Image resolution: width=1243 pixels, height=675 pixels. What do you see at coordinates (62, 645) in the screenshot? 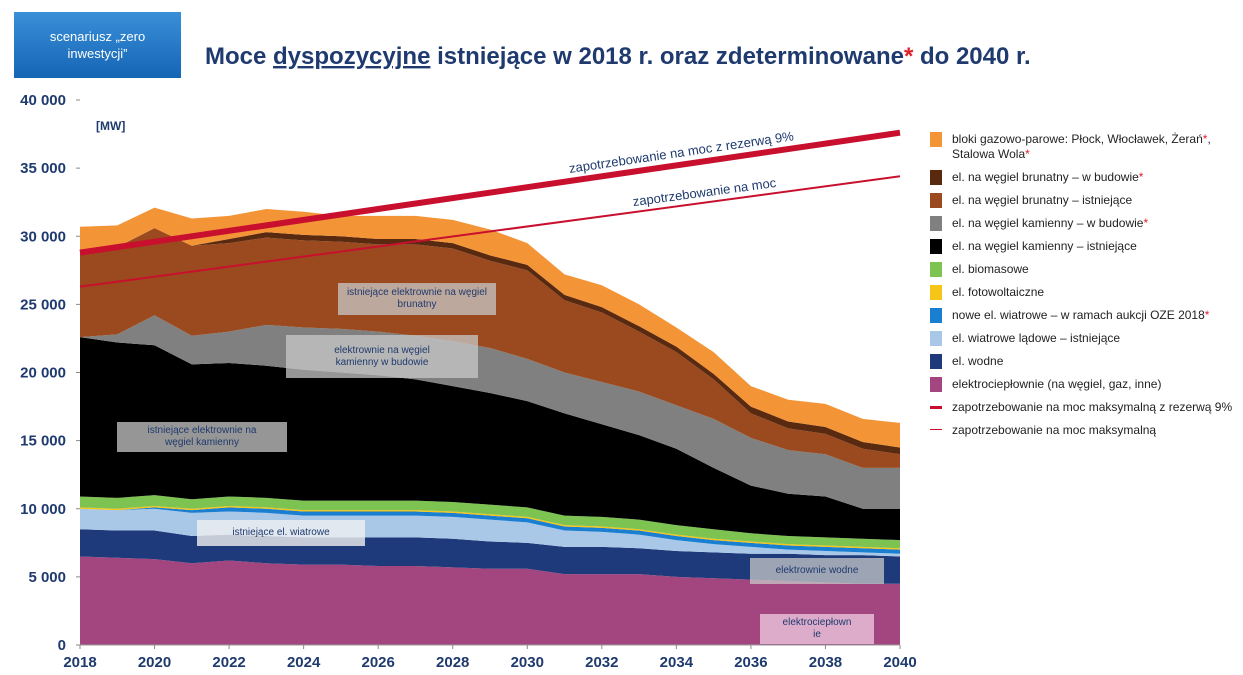
I see `y-tick-label: 0` at bounding box center [62, 645].